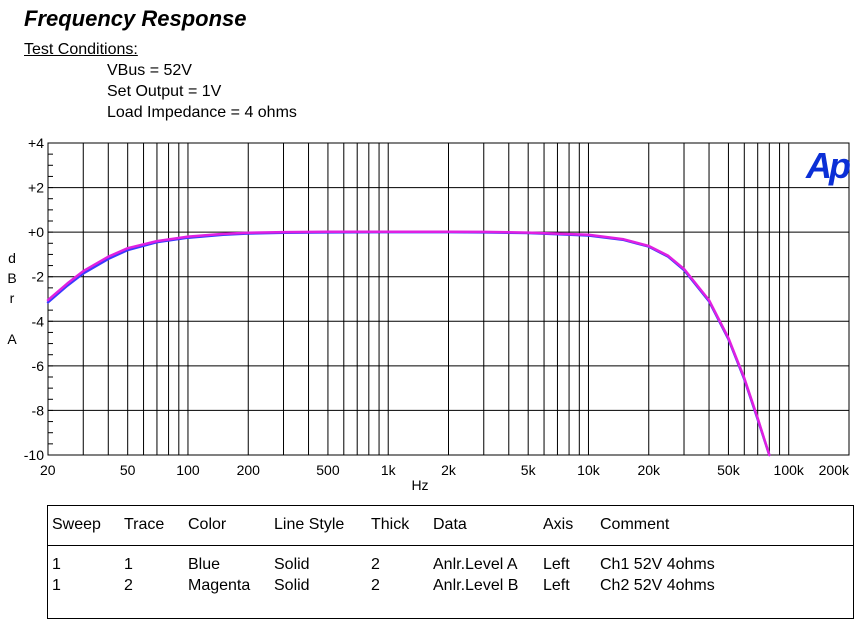 The width and height of the screenshot is (861, 628). What do you see at coordinates (589, 470) in the screenshot?
I see `x-tick-label: 10k` at bounding box center [589, 470].